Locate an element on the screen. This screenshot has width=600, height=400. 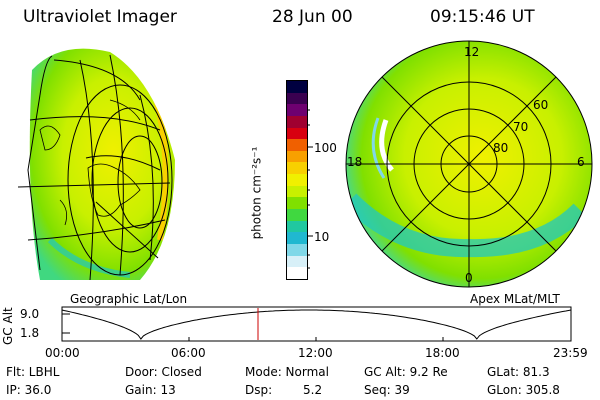
altitude-ytick-high: 9.0 is located at coordinates (30, 314).